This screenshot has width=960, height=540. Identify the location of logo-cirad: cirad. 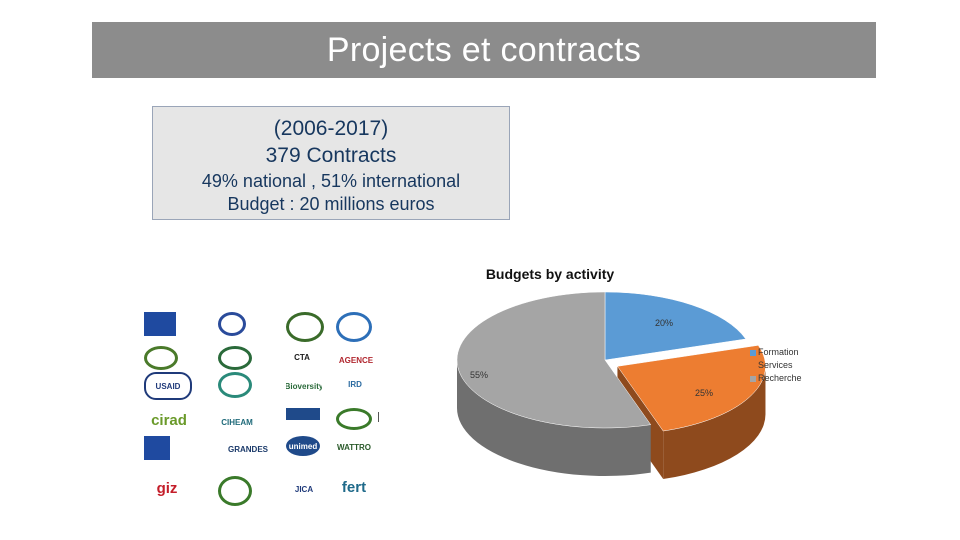
(169, 420).